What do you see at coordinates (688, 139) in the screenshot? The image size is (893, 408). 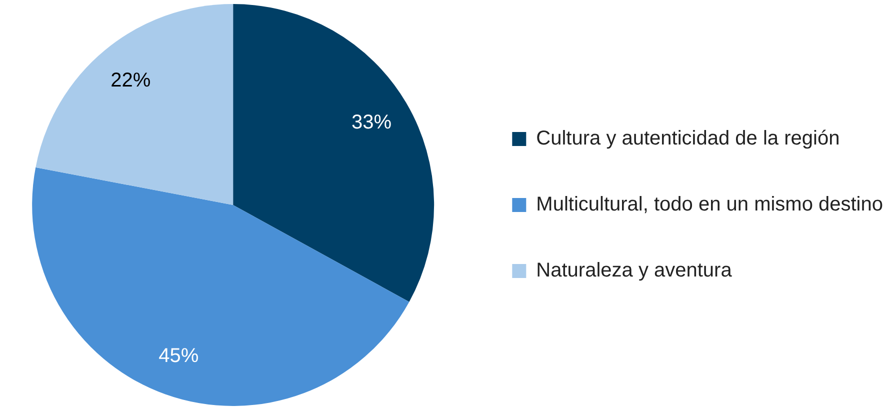 I see `legend-label: Cultura y autenticidad de la región` at bounding box center [688, 139].